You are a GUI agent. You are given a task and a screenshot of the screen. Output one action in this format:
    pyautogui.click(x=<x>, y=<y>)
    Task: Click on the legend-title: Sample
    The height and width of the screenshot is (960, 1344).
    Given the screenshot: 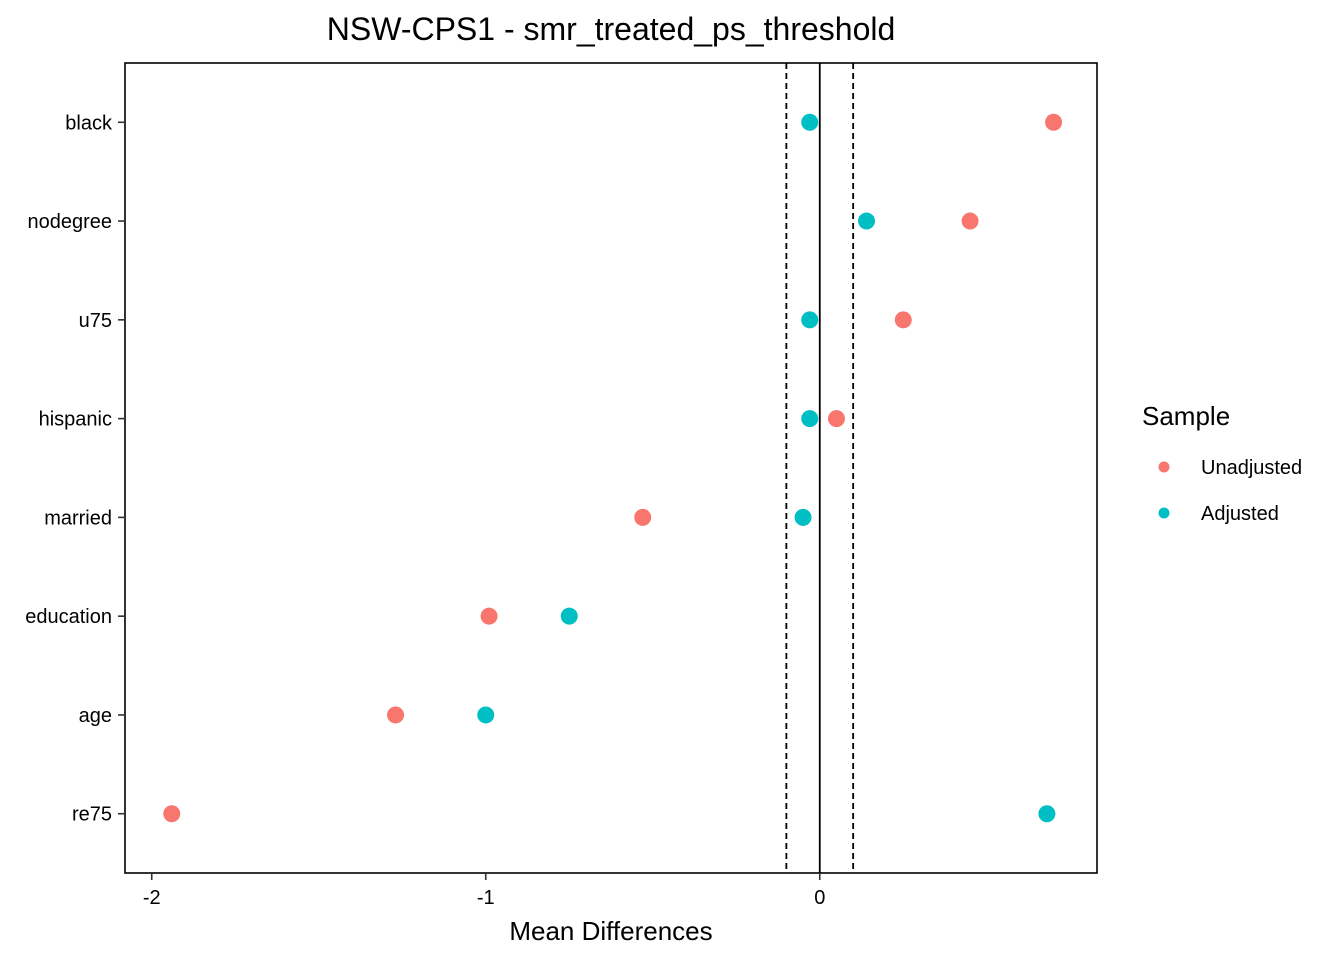 What is the action you would take?
    pyautogui.click(x=1186, y=416)
    